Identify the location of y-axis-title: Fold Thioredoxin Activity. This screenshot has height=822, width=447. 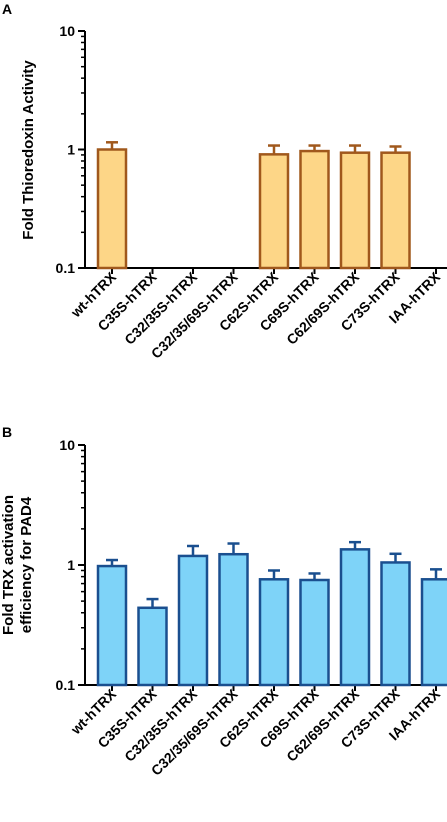
(28, 150).